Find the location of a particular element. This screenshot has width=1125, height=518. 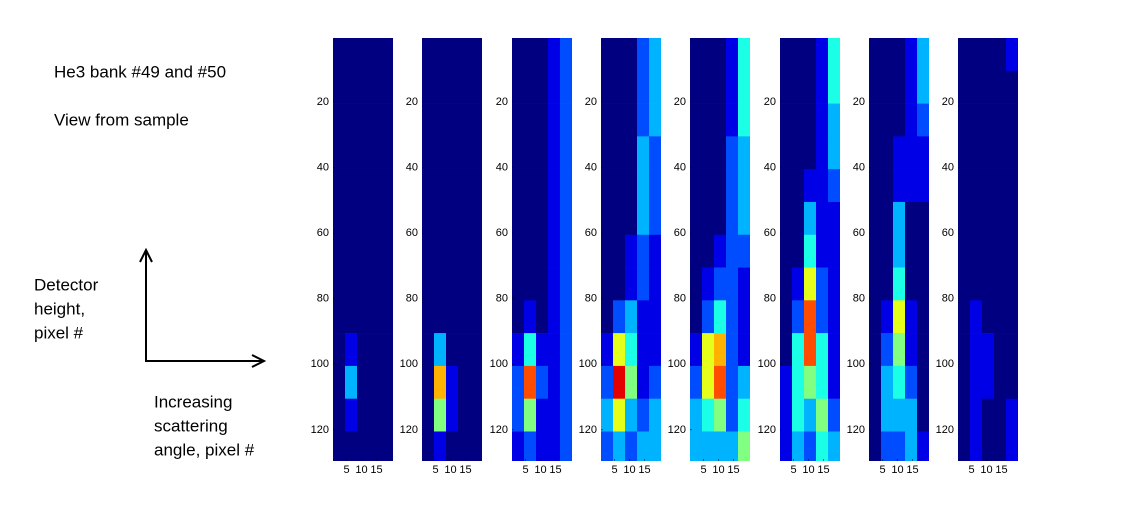

y-tick-label: 100 is located at coordinates (945, 364).